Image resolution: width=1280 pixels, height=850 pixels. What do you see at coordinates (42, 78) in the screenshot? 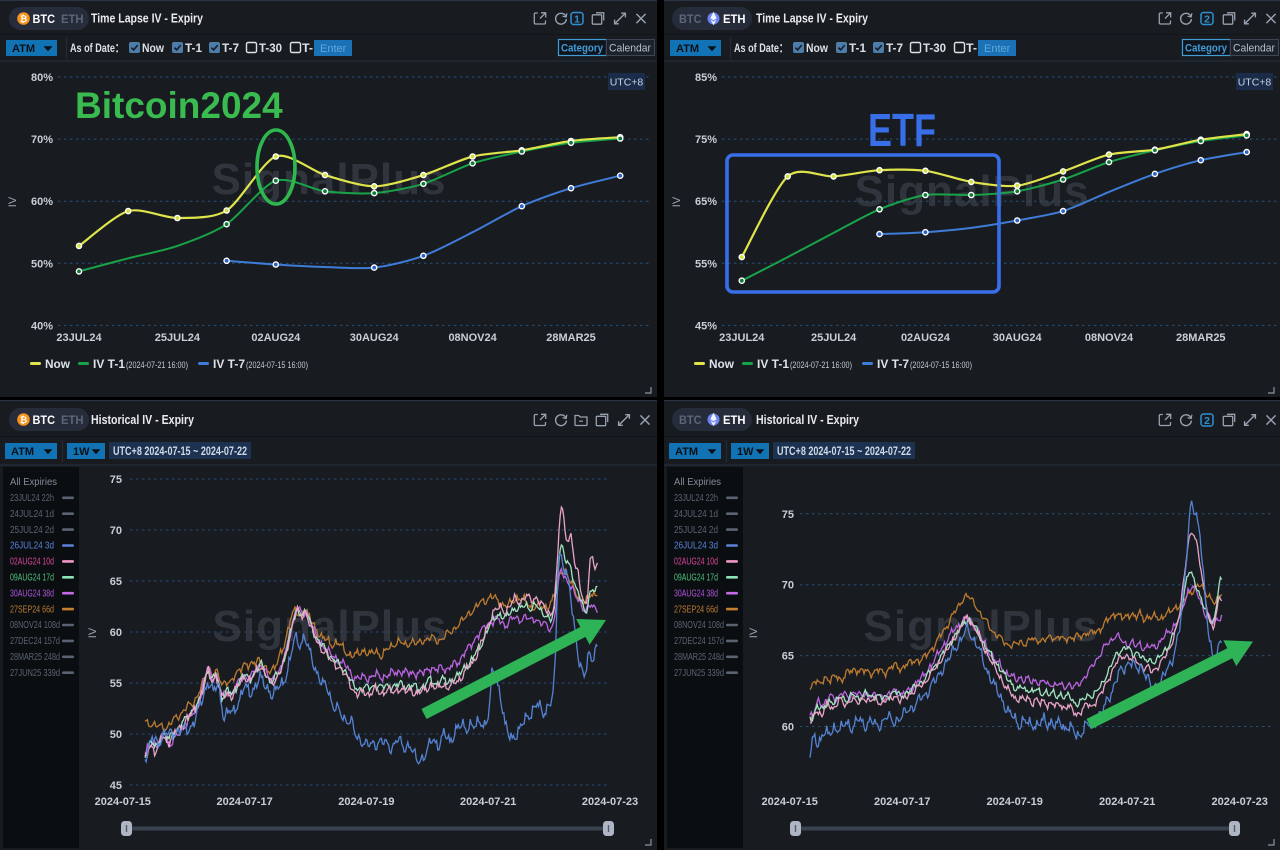
I see `svg-text: 80%` at bounding box center [42, 78].